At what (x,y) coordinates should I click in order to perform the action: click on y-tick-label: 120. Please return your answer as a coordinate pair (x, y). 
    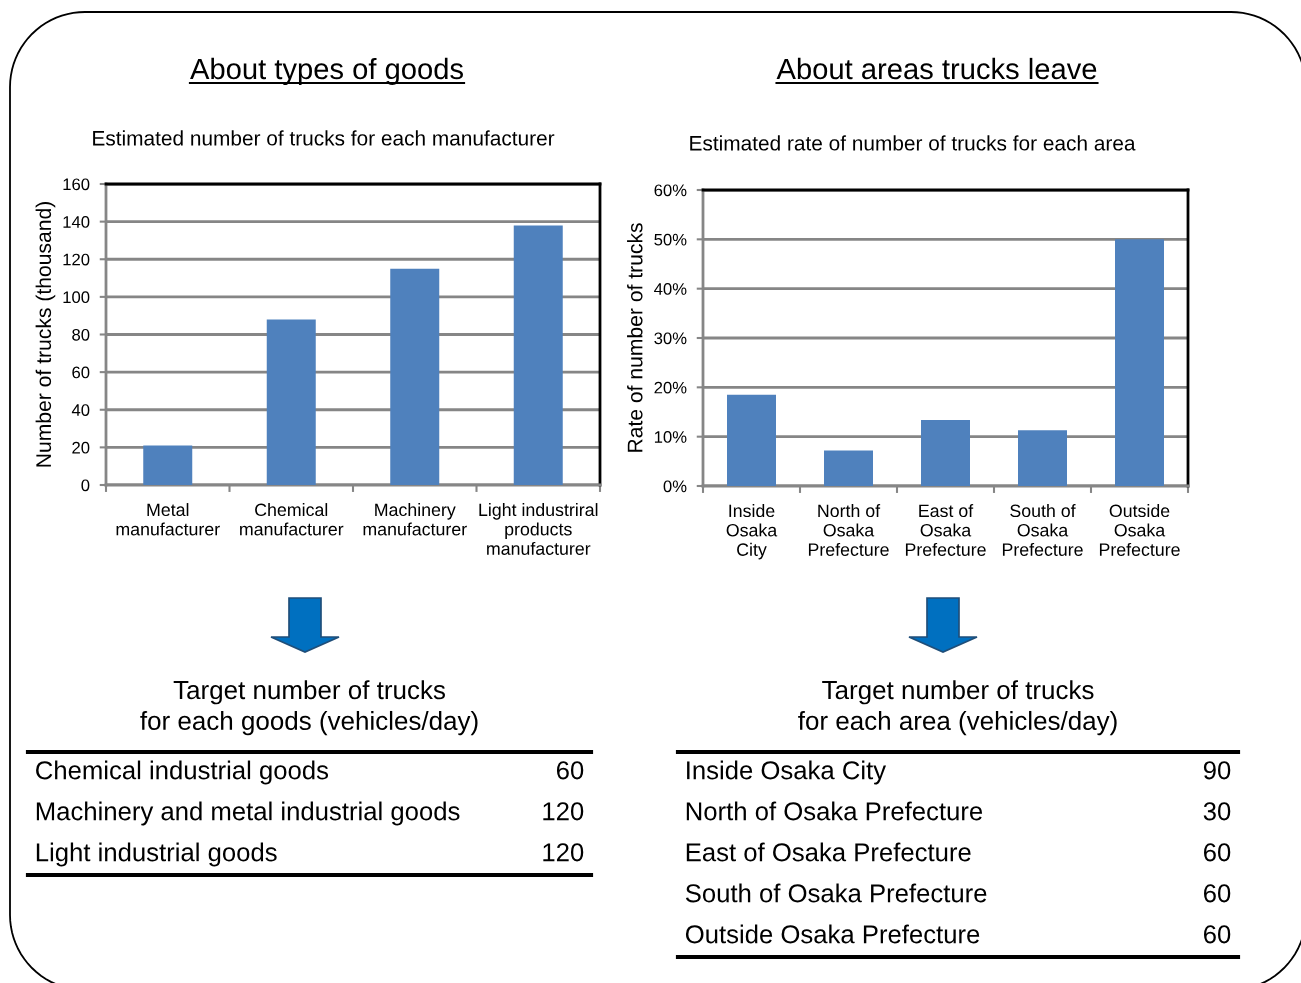
    Looking at the image, I should click on (76, 259).